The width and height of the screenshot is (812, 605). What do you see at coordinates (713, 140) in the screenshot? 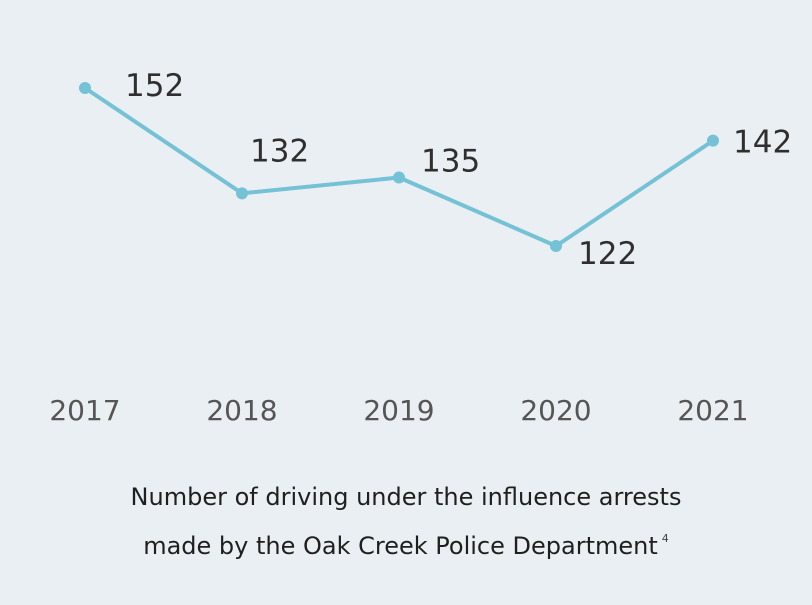
I see `data-point-2021` at bounding box center [713, 140].